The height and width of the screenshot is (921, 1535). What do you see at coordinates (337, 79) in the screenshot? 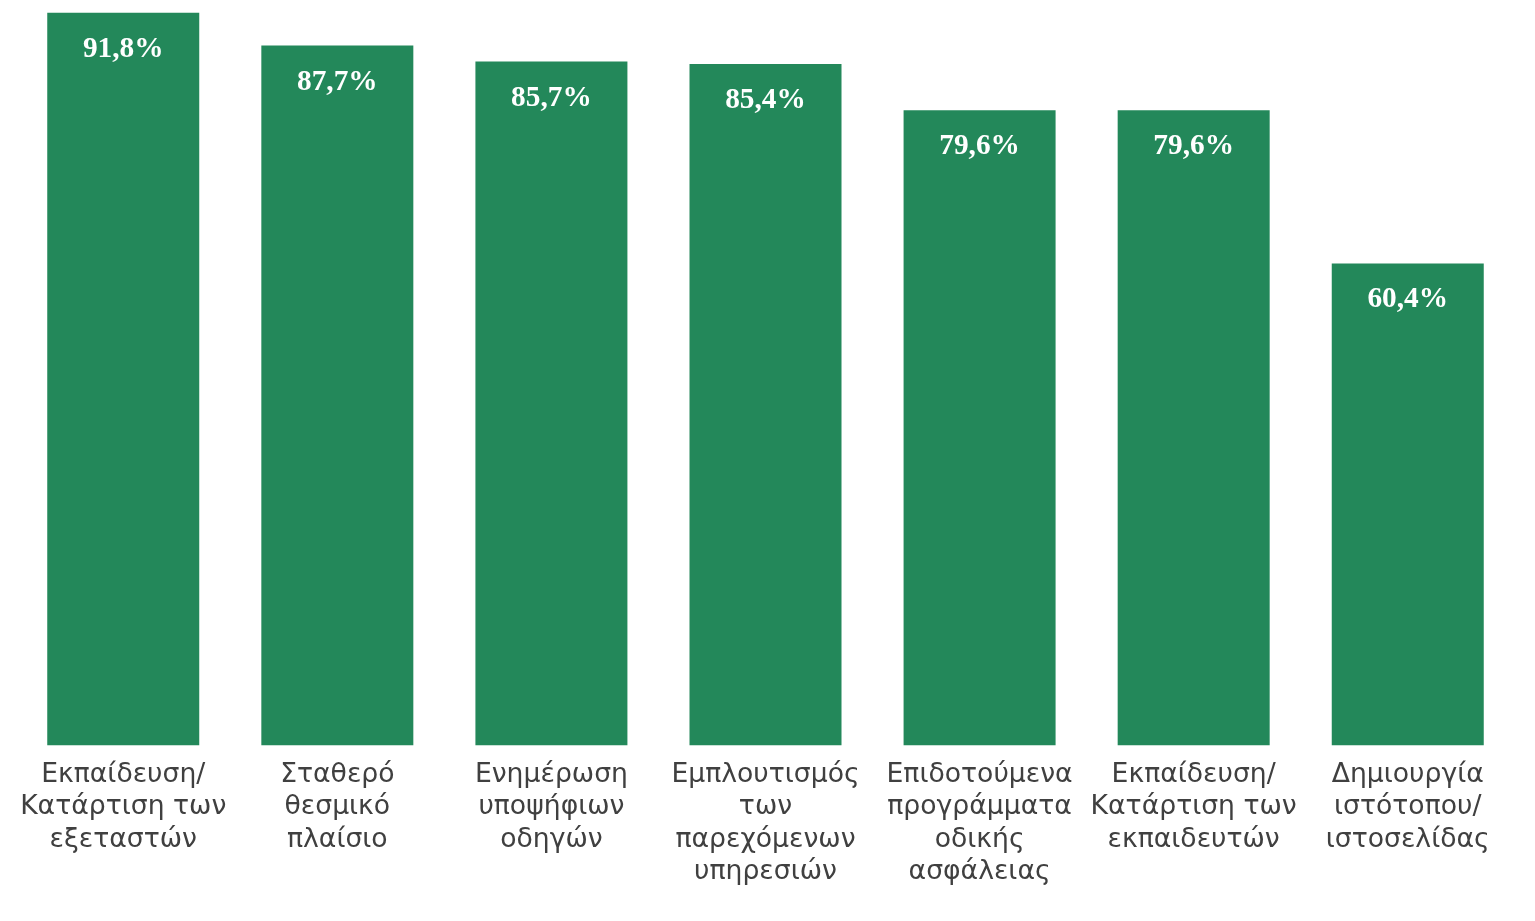
I see `data-label: 87,7%` at bounding box center [337, 79].